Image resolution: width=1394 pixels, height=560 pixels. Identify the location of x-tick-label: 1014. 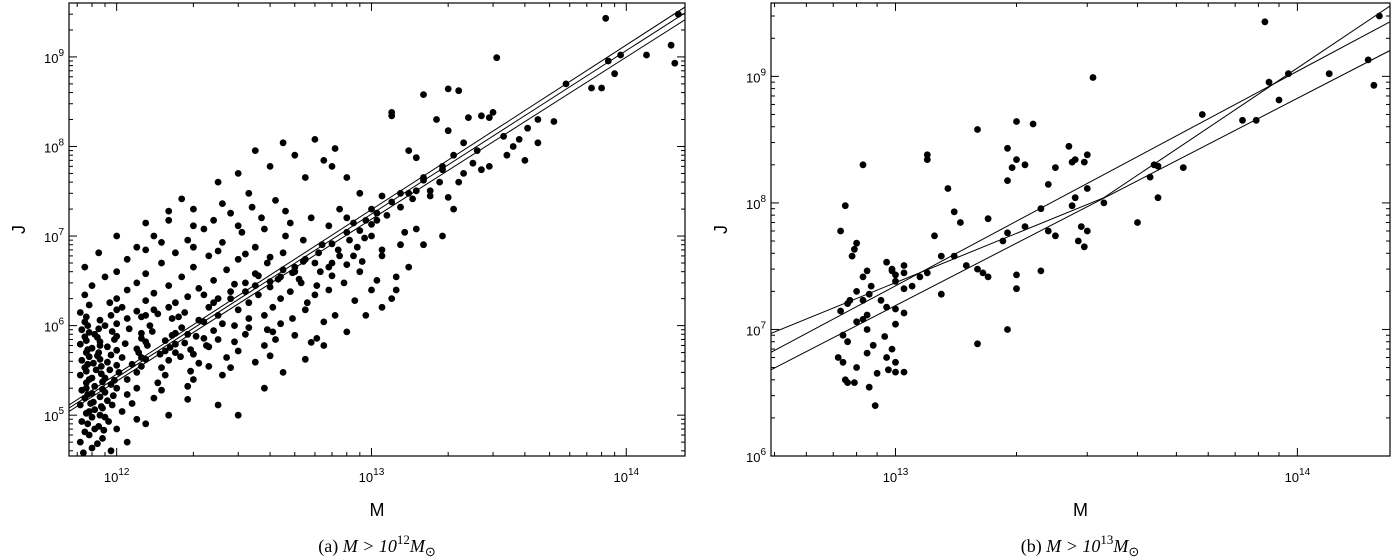
(1298, 476).